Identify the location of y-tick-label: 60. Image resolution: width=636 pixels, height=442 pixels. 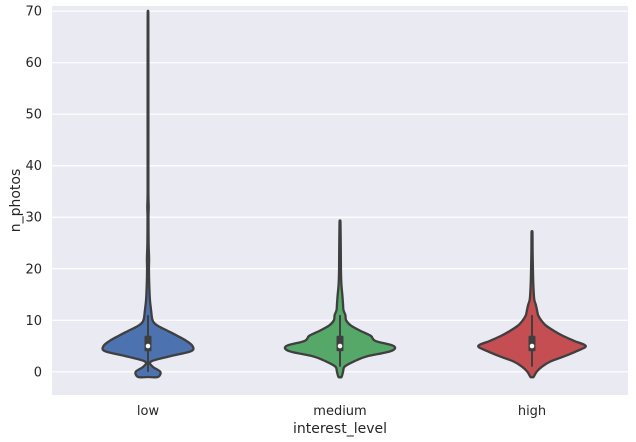
(33, 63).